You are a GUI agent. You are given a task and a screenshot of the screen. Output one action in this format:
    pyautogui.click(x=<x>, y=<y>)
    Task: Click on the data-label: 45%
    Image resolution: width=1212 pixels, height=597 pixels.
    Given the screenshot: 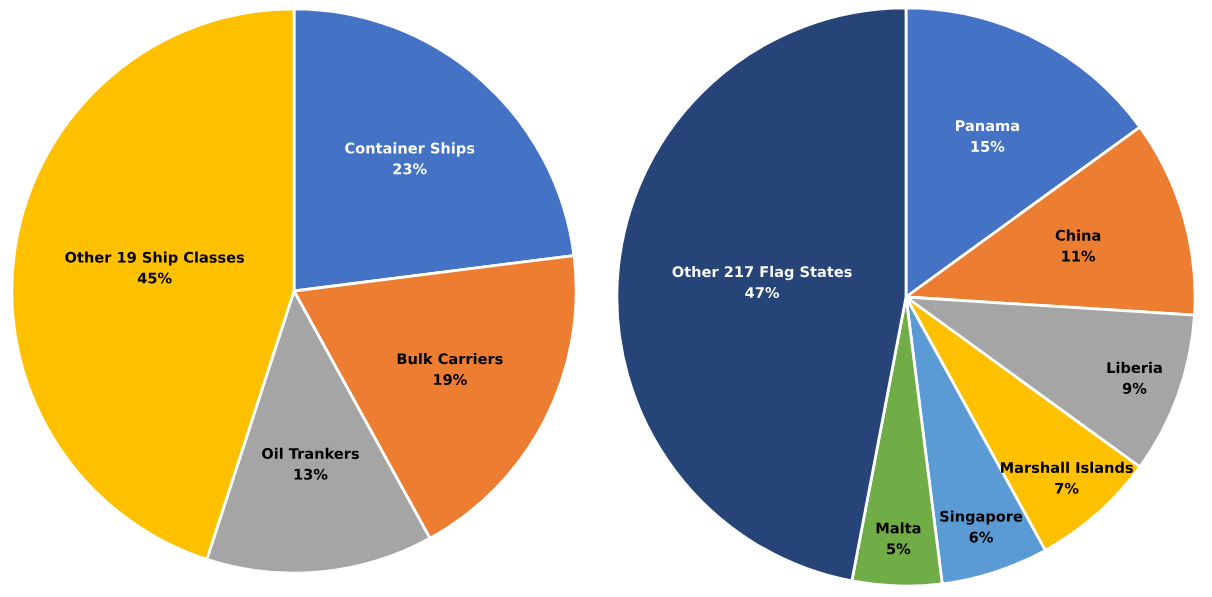 What is the action you would take?
    pyautogui.click(x=154, y=278)
    